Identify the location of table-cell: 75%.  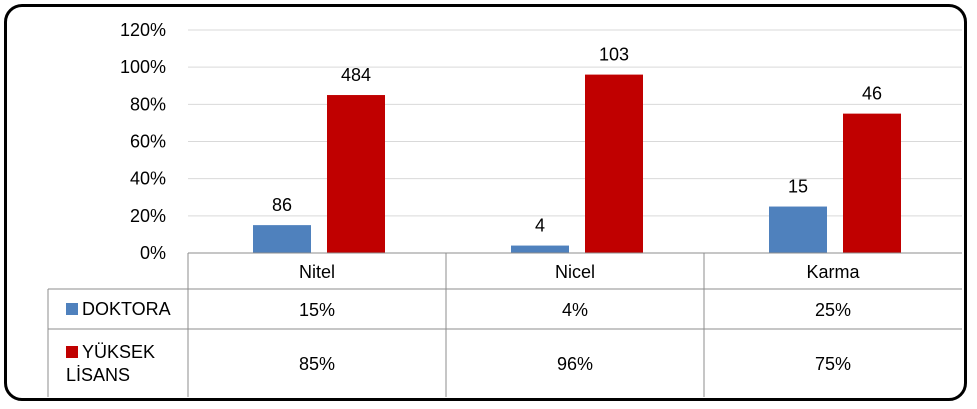
(833, 364).